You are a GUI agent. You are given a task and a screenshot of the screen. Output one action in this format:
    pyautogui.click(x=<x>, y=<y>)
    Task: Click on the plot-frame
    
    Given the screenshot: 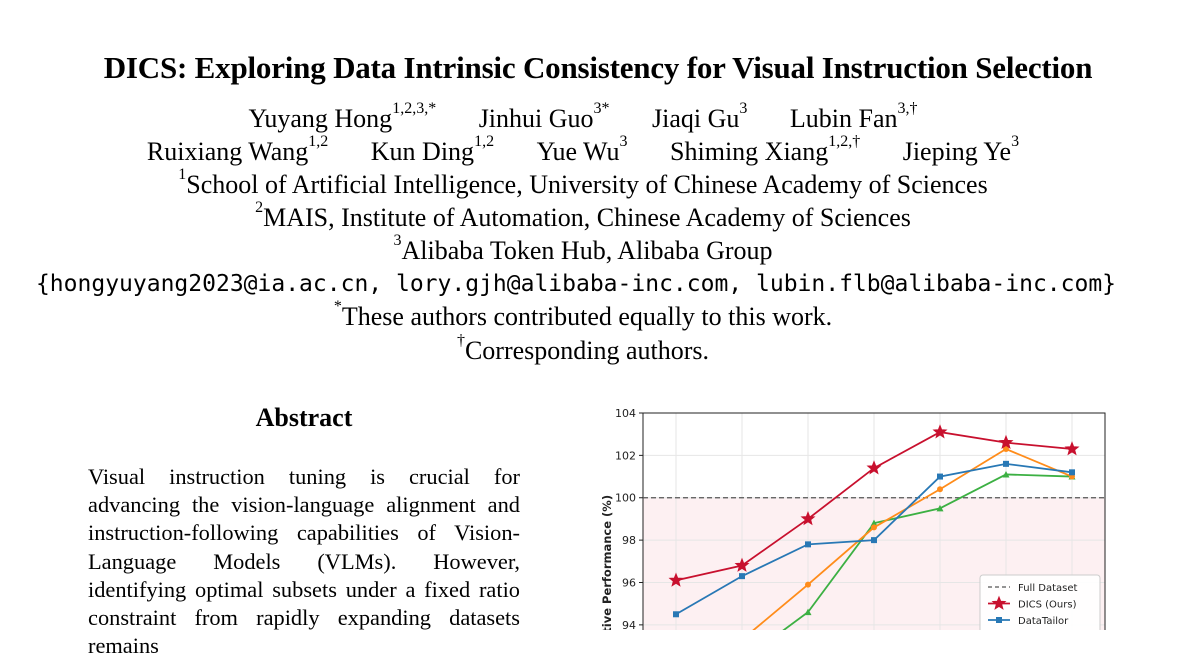 What is the action you would take?
    pyautogui.click(x=874, y=536)
    